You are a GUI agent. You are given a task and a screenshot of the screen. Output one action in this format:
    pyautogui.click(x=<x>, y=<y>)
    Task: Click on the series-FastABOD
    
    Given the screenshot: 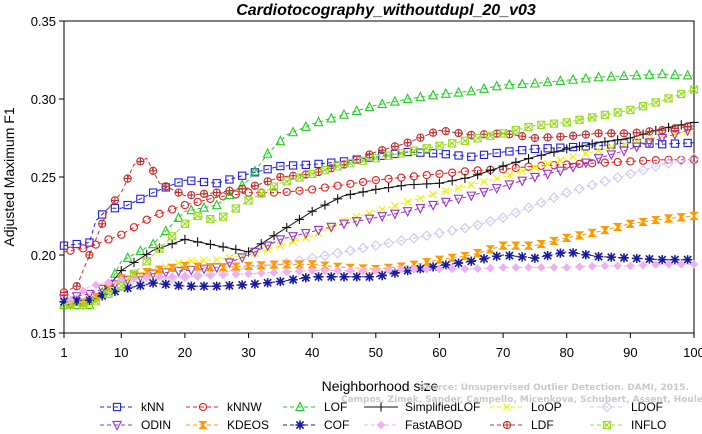 What is the action you would take?
    pyautogui.click(x=381, y=283)
    